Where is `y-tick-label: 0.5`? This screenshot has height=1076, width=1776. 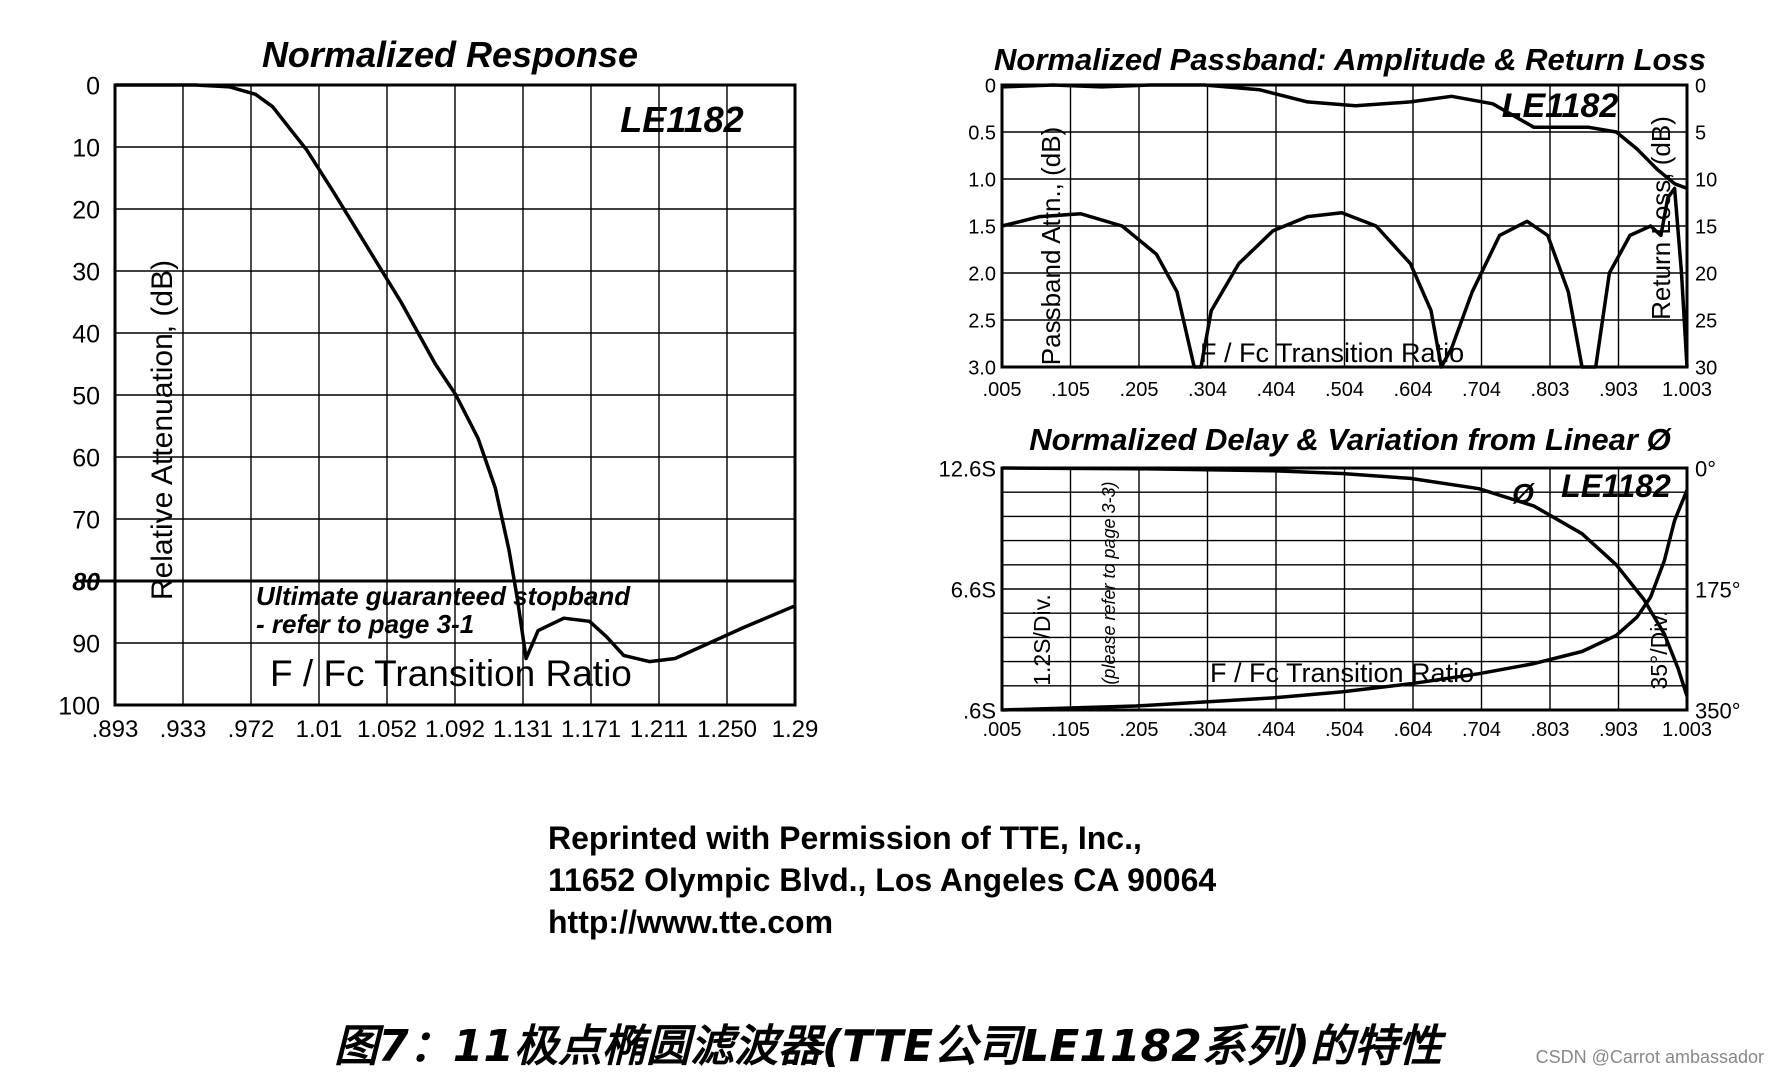
y-tick-label: 0.5 is located at coordinates (982, 134).